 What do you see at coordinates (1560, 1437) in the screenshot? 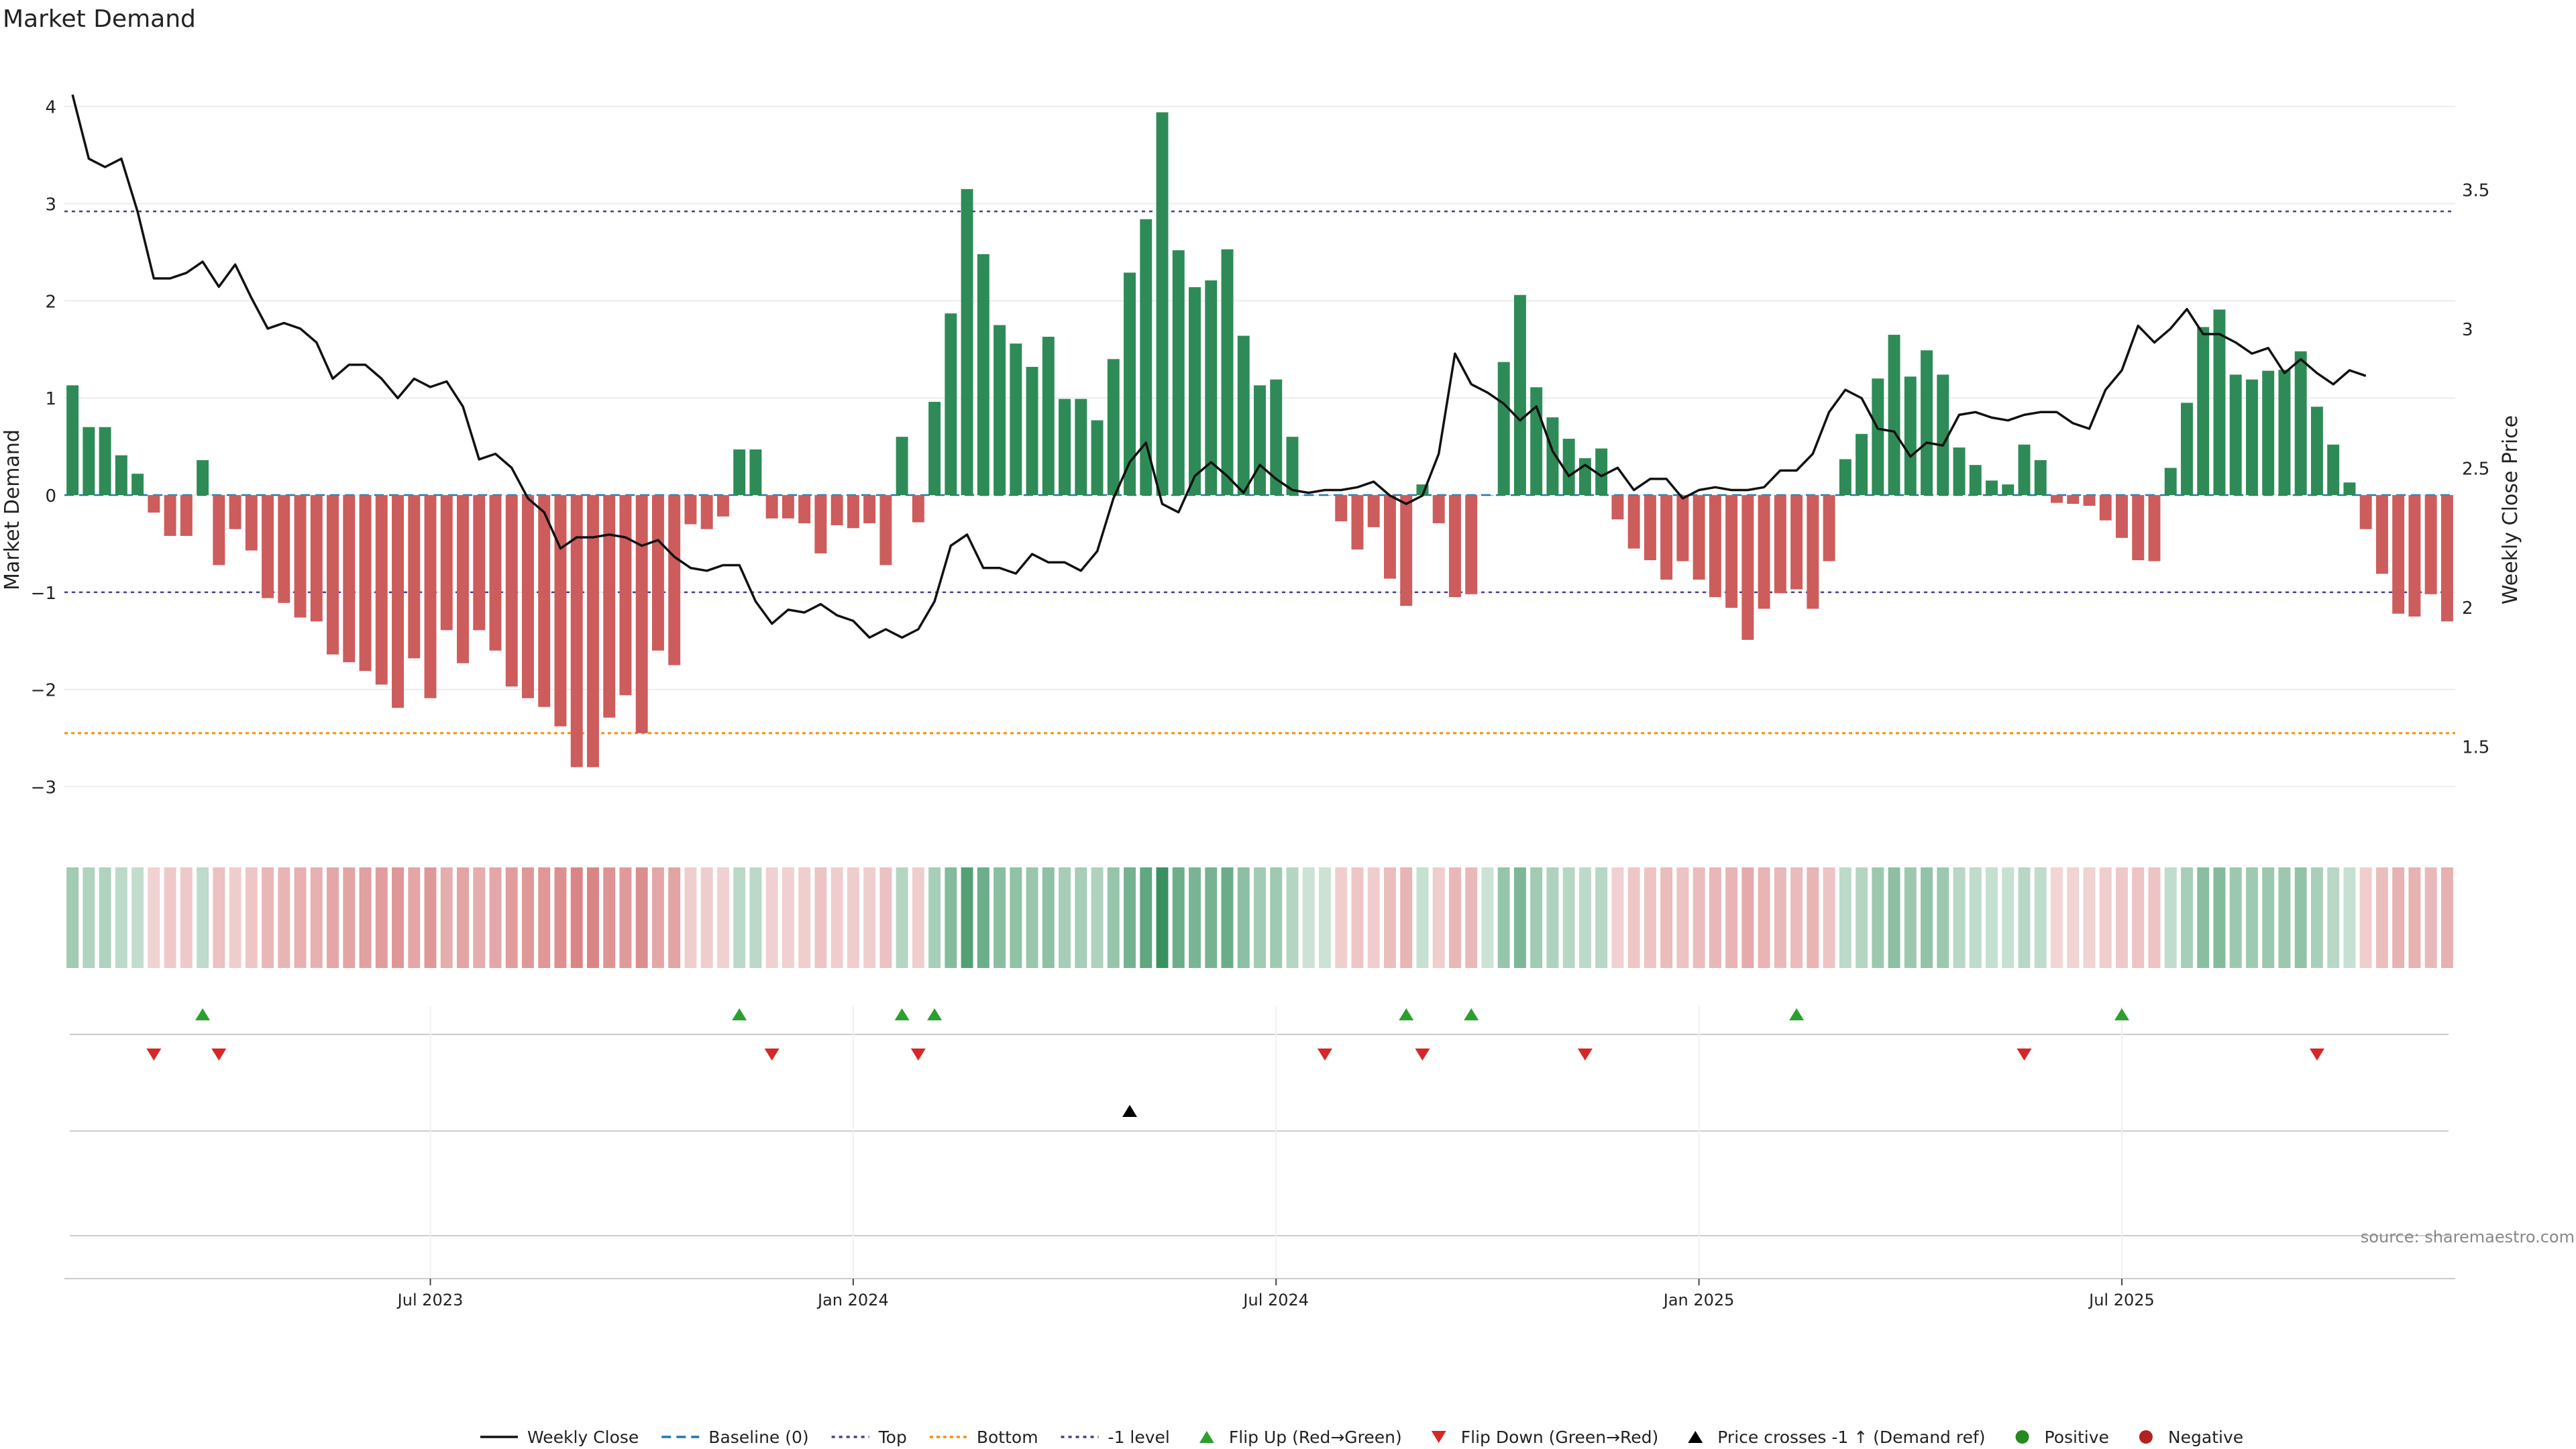
I see `legend-label: Flip Down (Green→Red)` at bounding box center [1560, 1437].